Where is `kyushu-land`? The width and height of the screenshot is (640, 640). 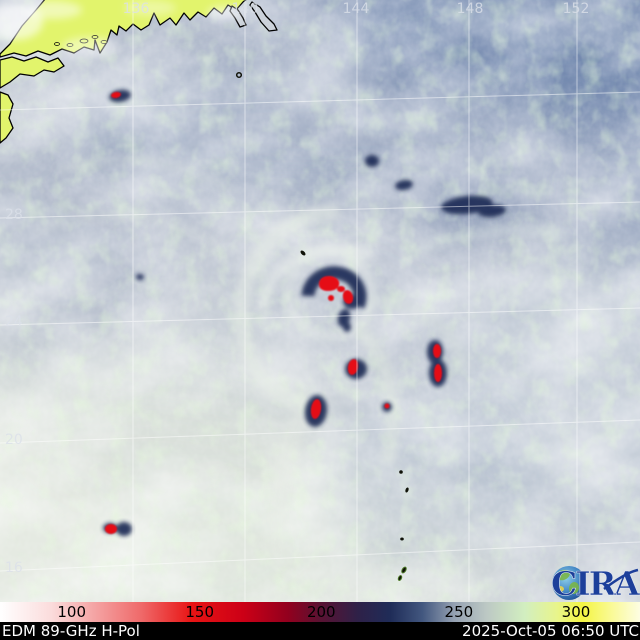
kyushu-land is located at coordinates (7, 117).